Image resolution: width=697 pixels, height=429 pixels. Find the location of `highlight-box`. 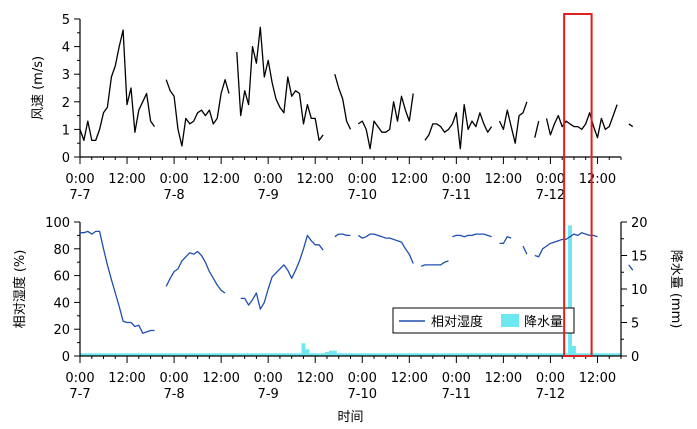

highlight-box is located at coordinates (578, 185).